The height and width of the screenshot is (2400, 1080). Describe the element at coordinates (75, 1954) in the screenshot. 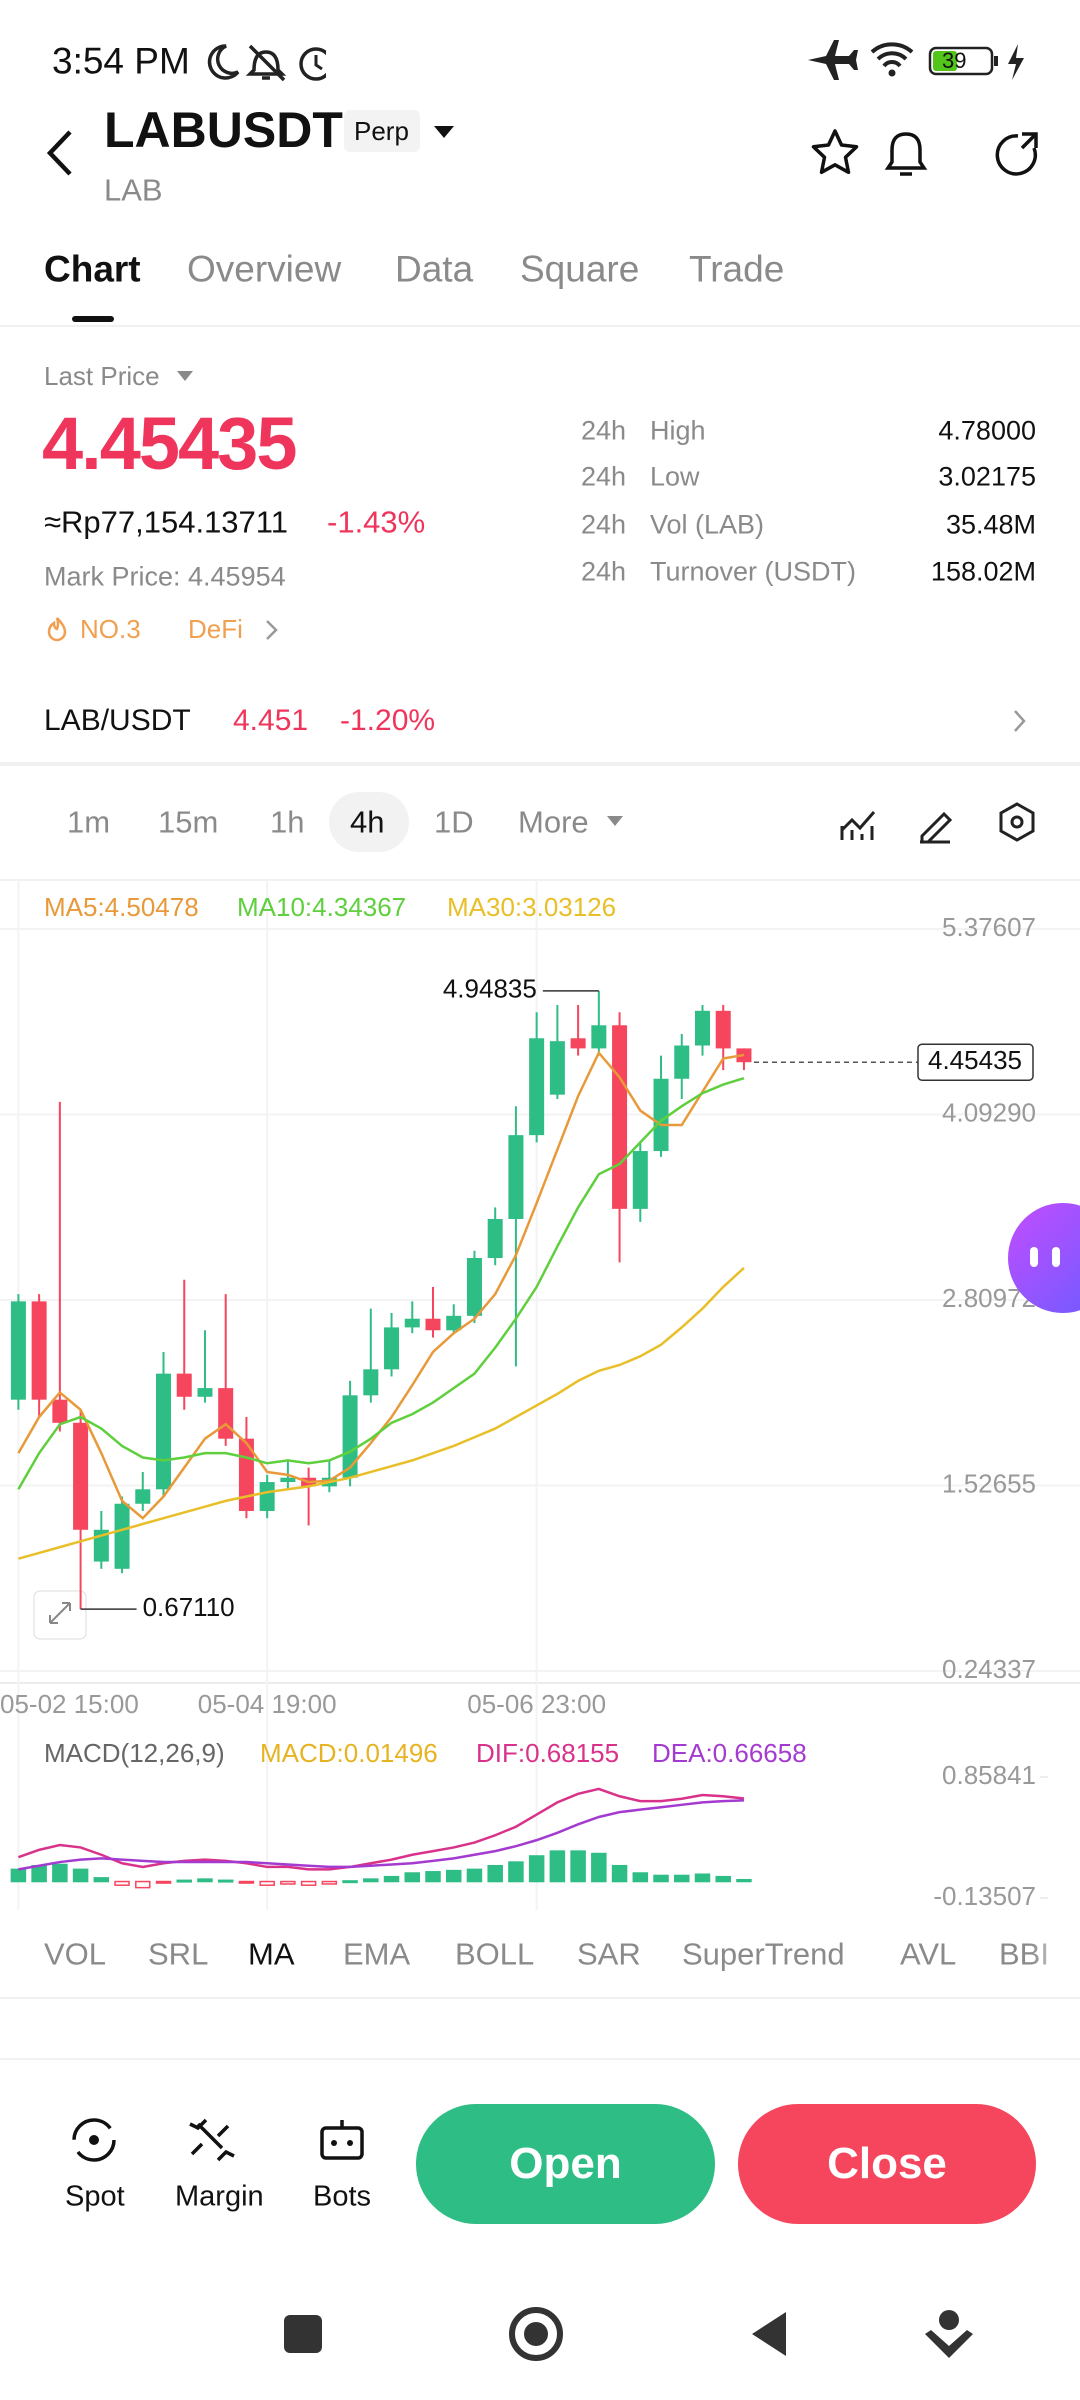

I see `indicator-tab: VOL` at that location.